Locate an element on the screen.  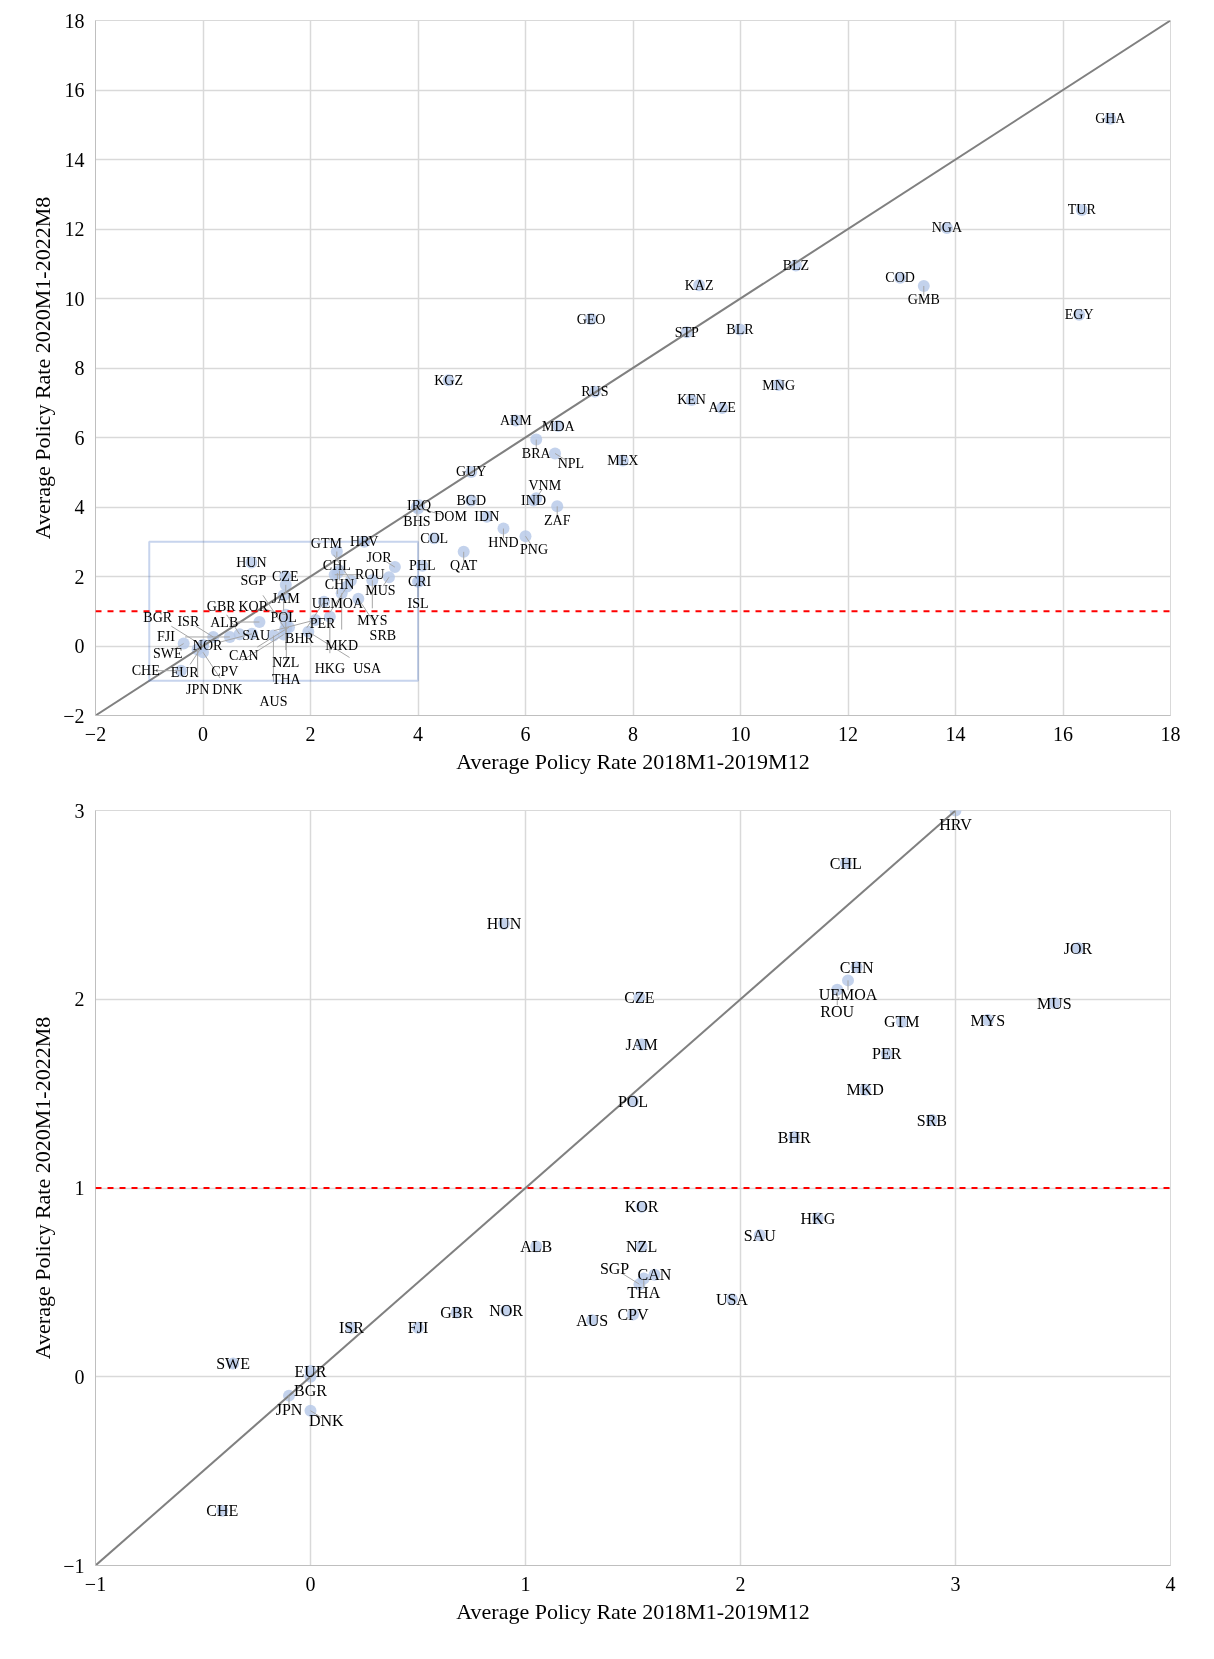
y-tick-label: 6 is located at coordinates (79, 437).